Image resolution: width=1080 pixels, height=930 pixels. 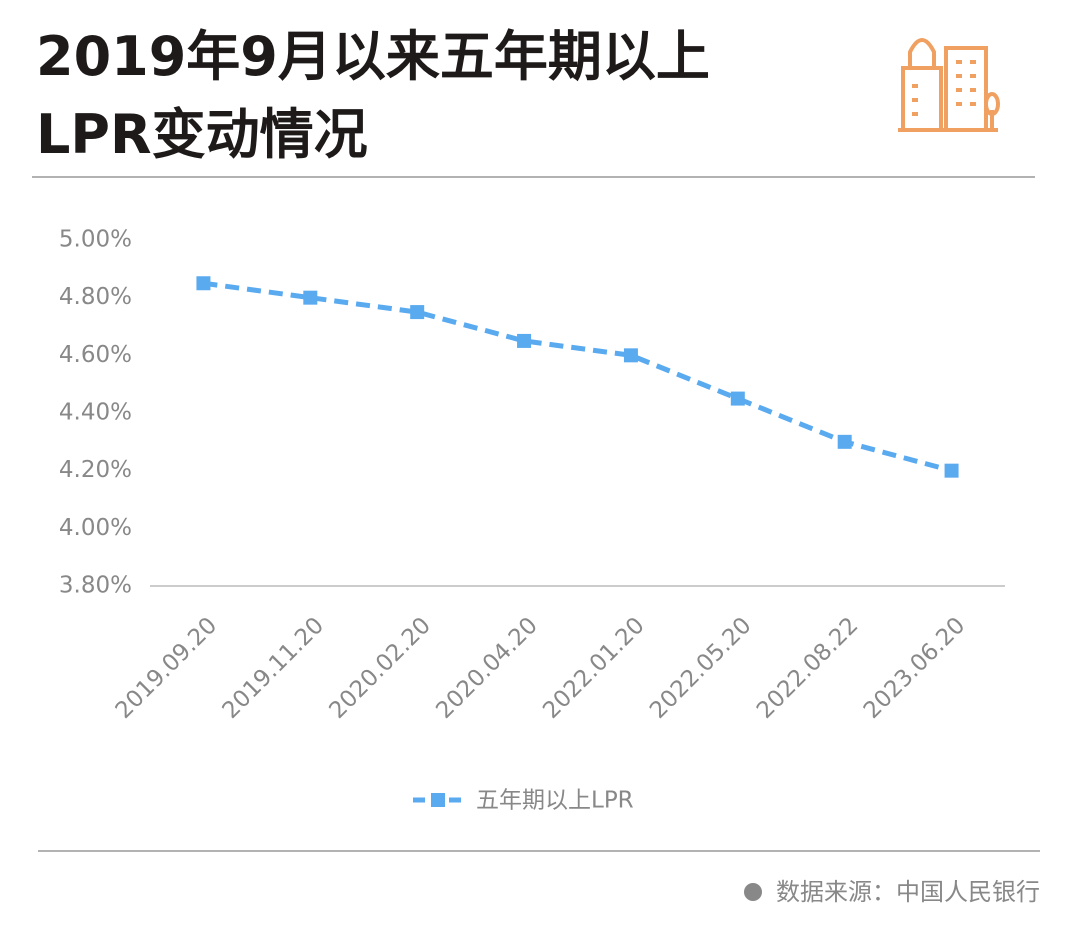 I want to click on x-tick-label: 2019.11.20, so click(x=274, y=668).